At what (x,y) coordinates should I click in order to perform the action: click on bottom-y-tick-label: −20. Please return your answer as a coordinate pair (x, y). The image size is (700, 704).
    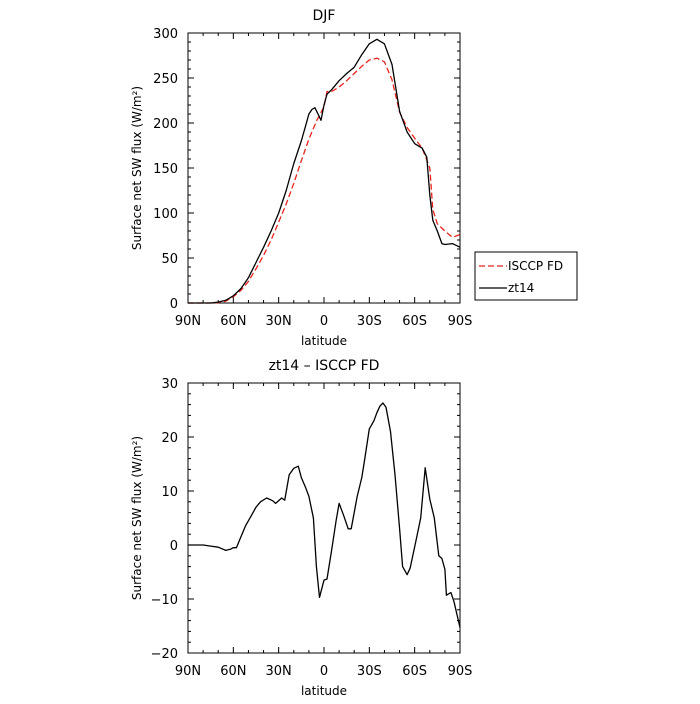
    Looking at the image, I should click on (164, 654).